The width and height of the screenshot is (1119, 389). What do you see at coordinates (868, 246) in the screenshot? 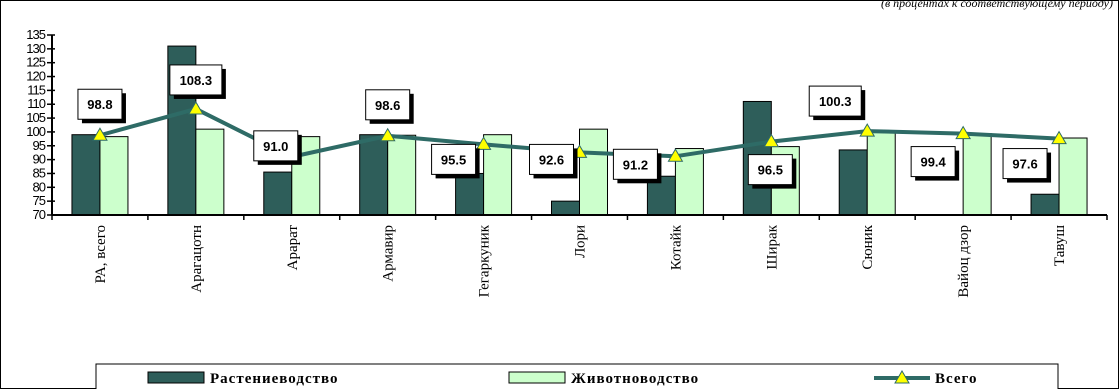
I see `category-label-8: Сюник` at bounding box center [868, 246].